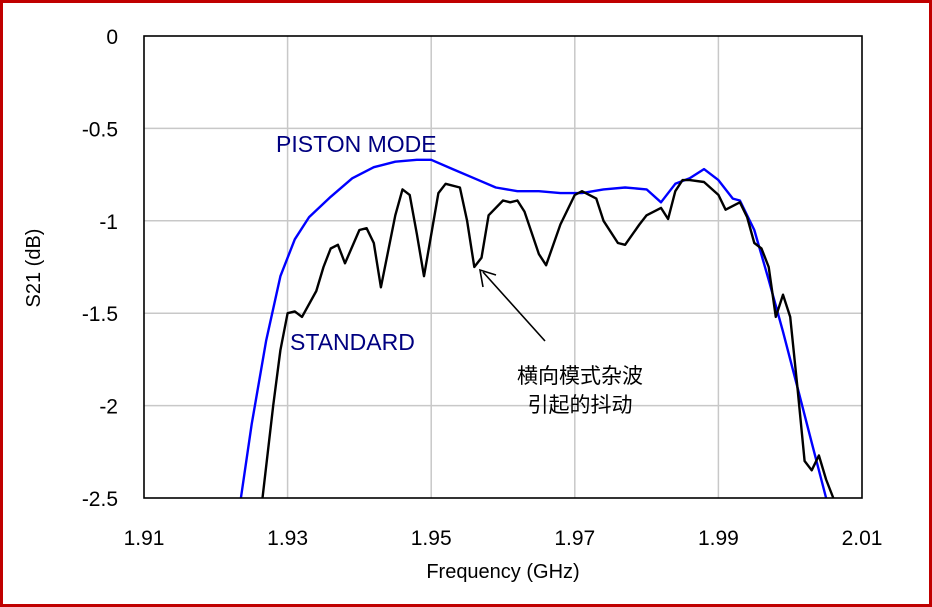 The image size is (932, 607). What do you see at coordinates (580, 376) in the screenshot?
I see `annotation-line-1: 横向模式杂波` at bounding box center [580, 376].